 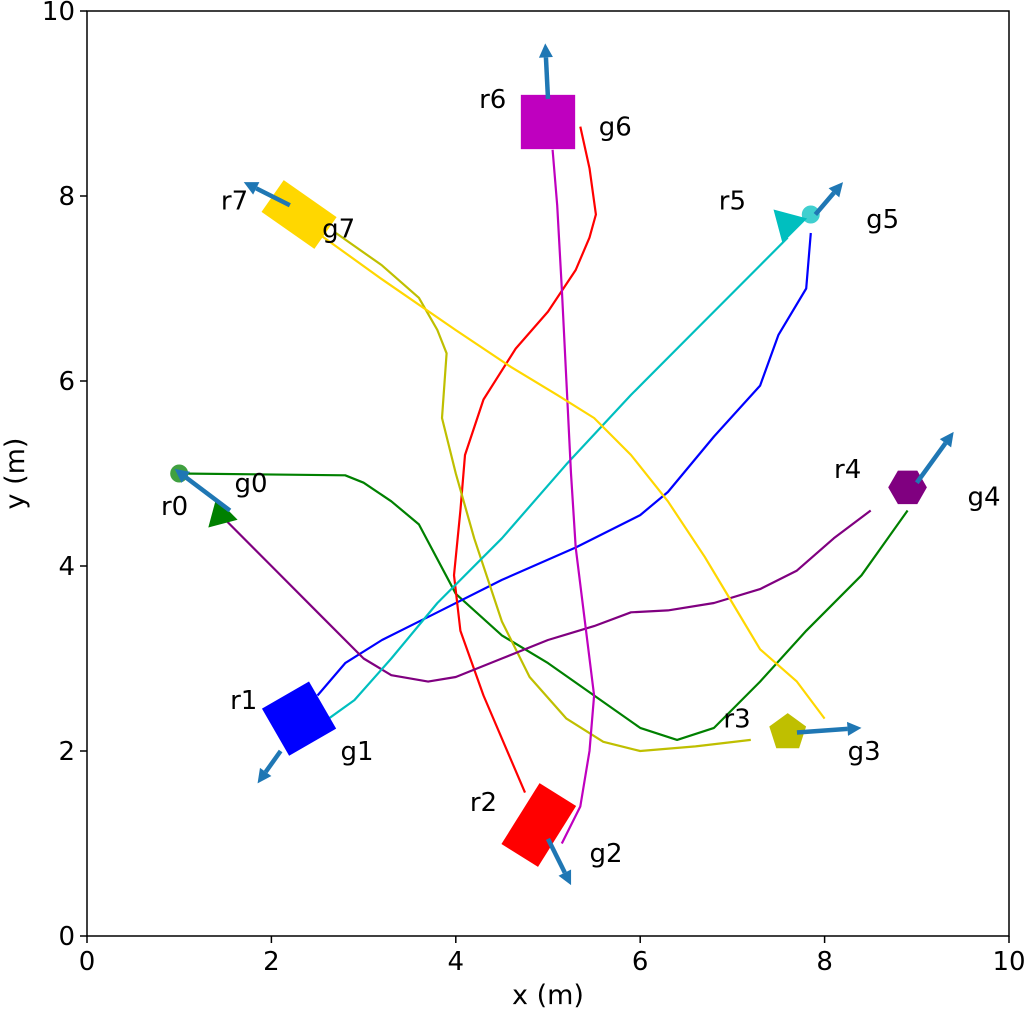 I want to click on robot-marker-r1, so click(x=299, y=718).